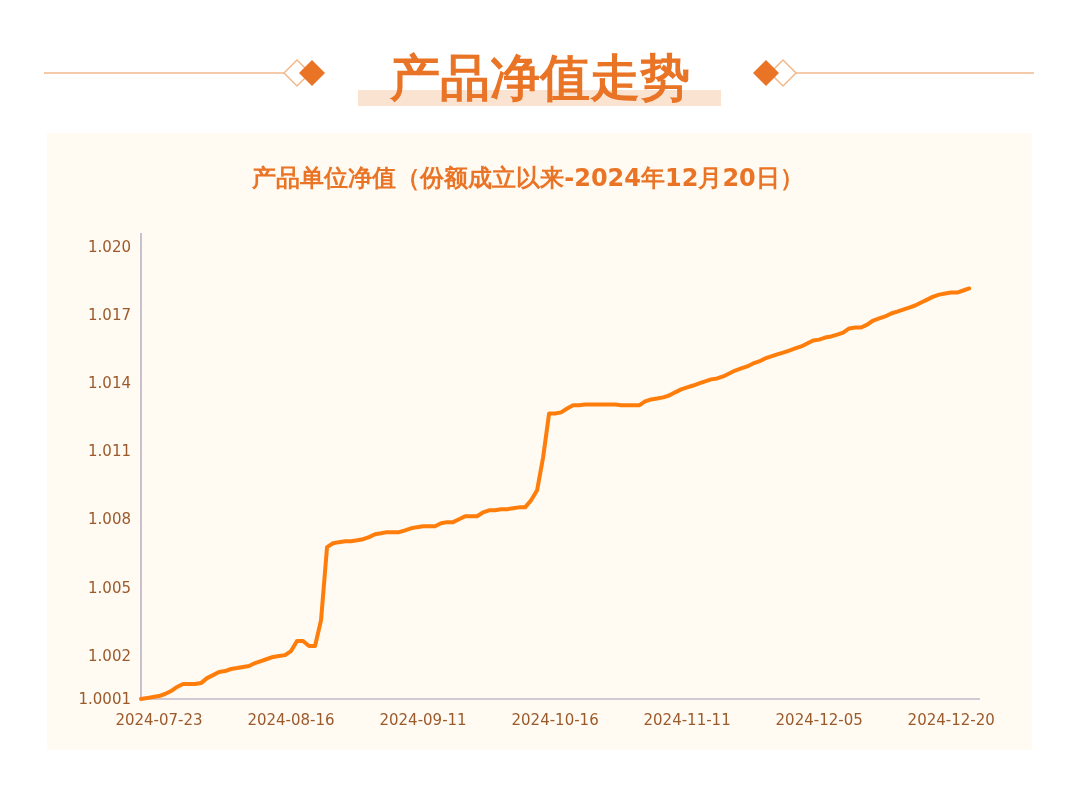 The image size is (1080, 798). What do you see at coordinates (951, 720) in the screenshot?
I see `x-tick-label: 2024-12-20` at bounding box center [951, 720].